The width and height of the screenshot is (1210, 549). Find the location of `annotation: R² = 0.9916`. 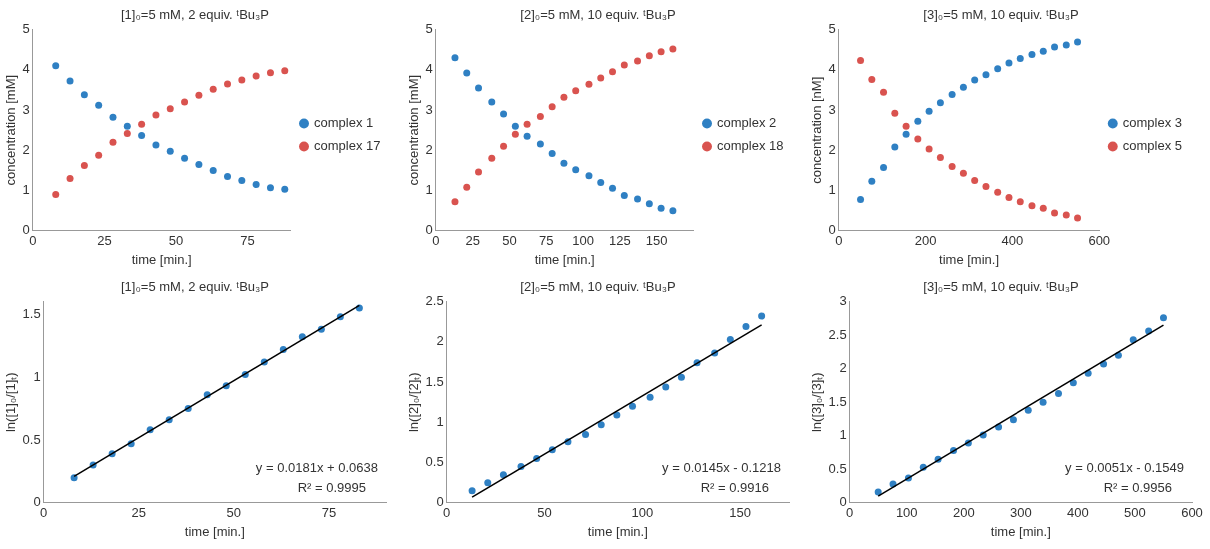

annotation: R² = 0.9916 is located at coordinates (734, 487).